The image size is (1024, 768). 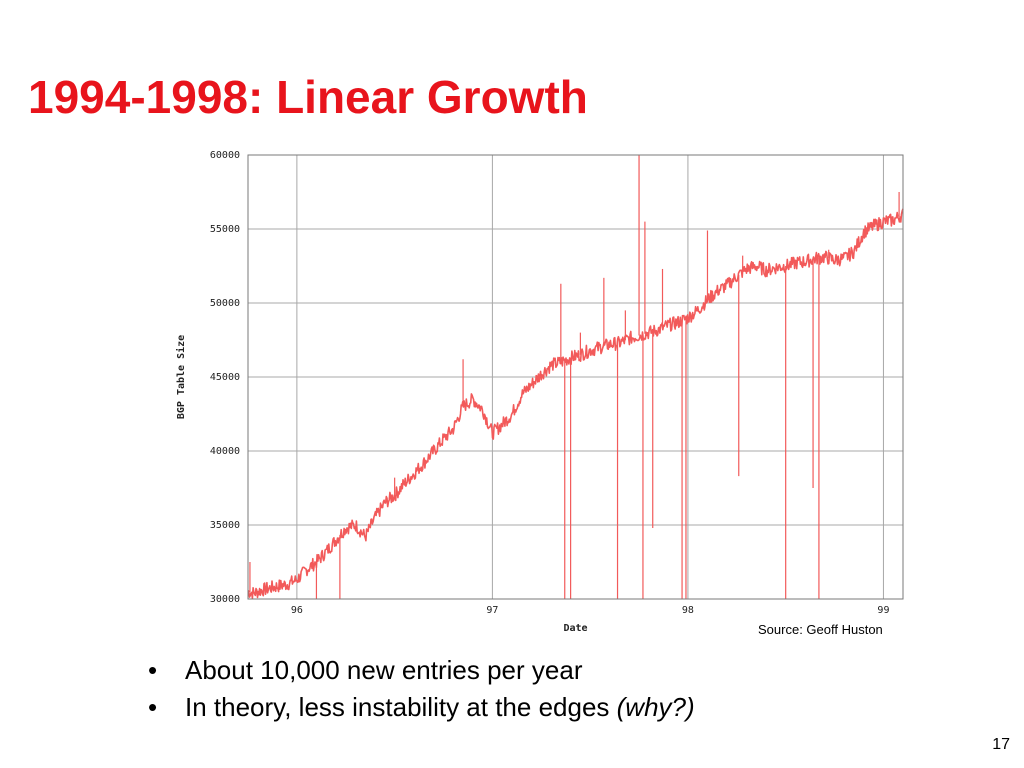 I want to click on y-tick-label: 40000, so click(x=225, y=451).